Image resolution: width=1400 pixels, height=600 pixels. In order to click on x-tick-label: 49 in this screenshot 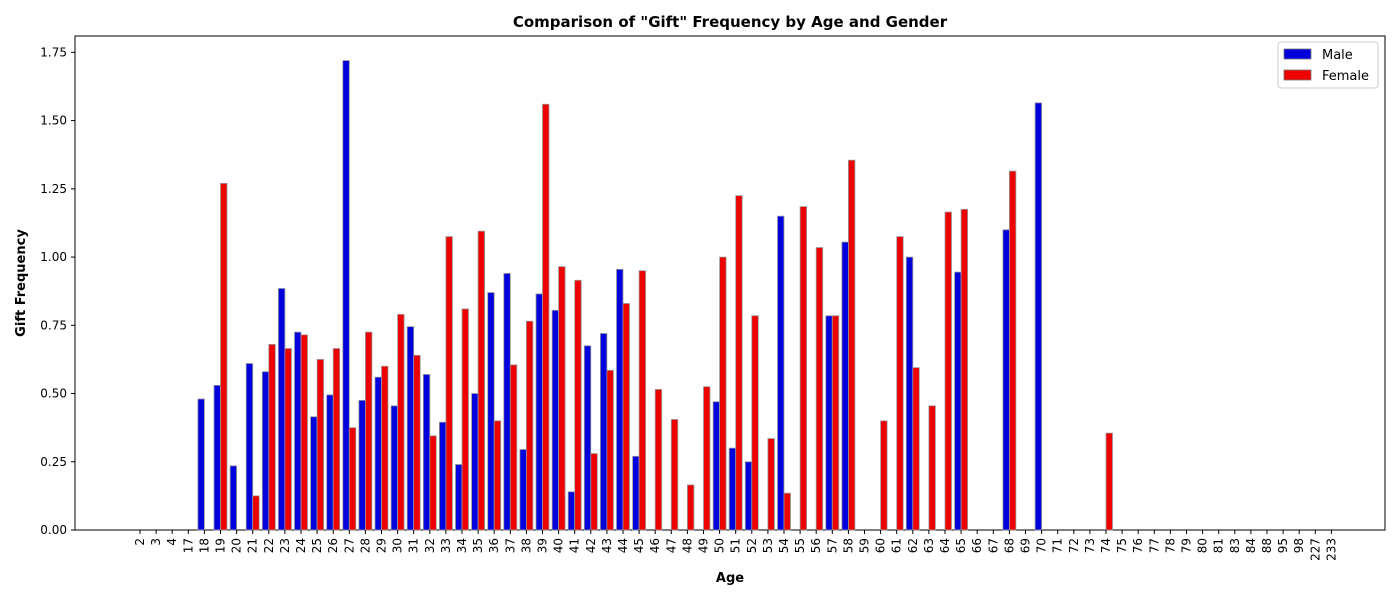, I will do `click(704, 545)`.